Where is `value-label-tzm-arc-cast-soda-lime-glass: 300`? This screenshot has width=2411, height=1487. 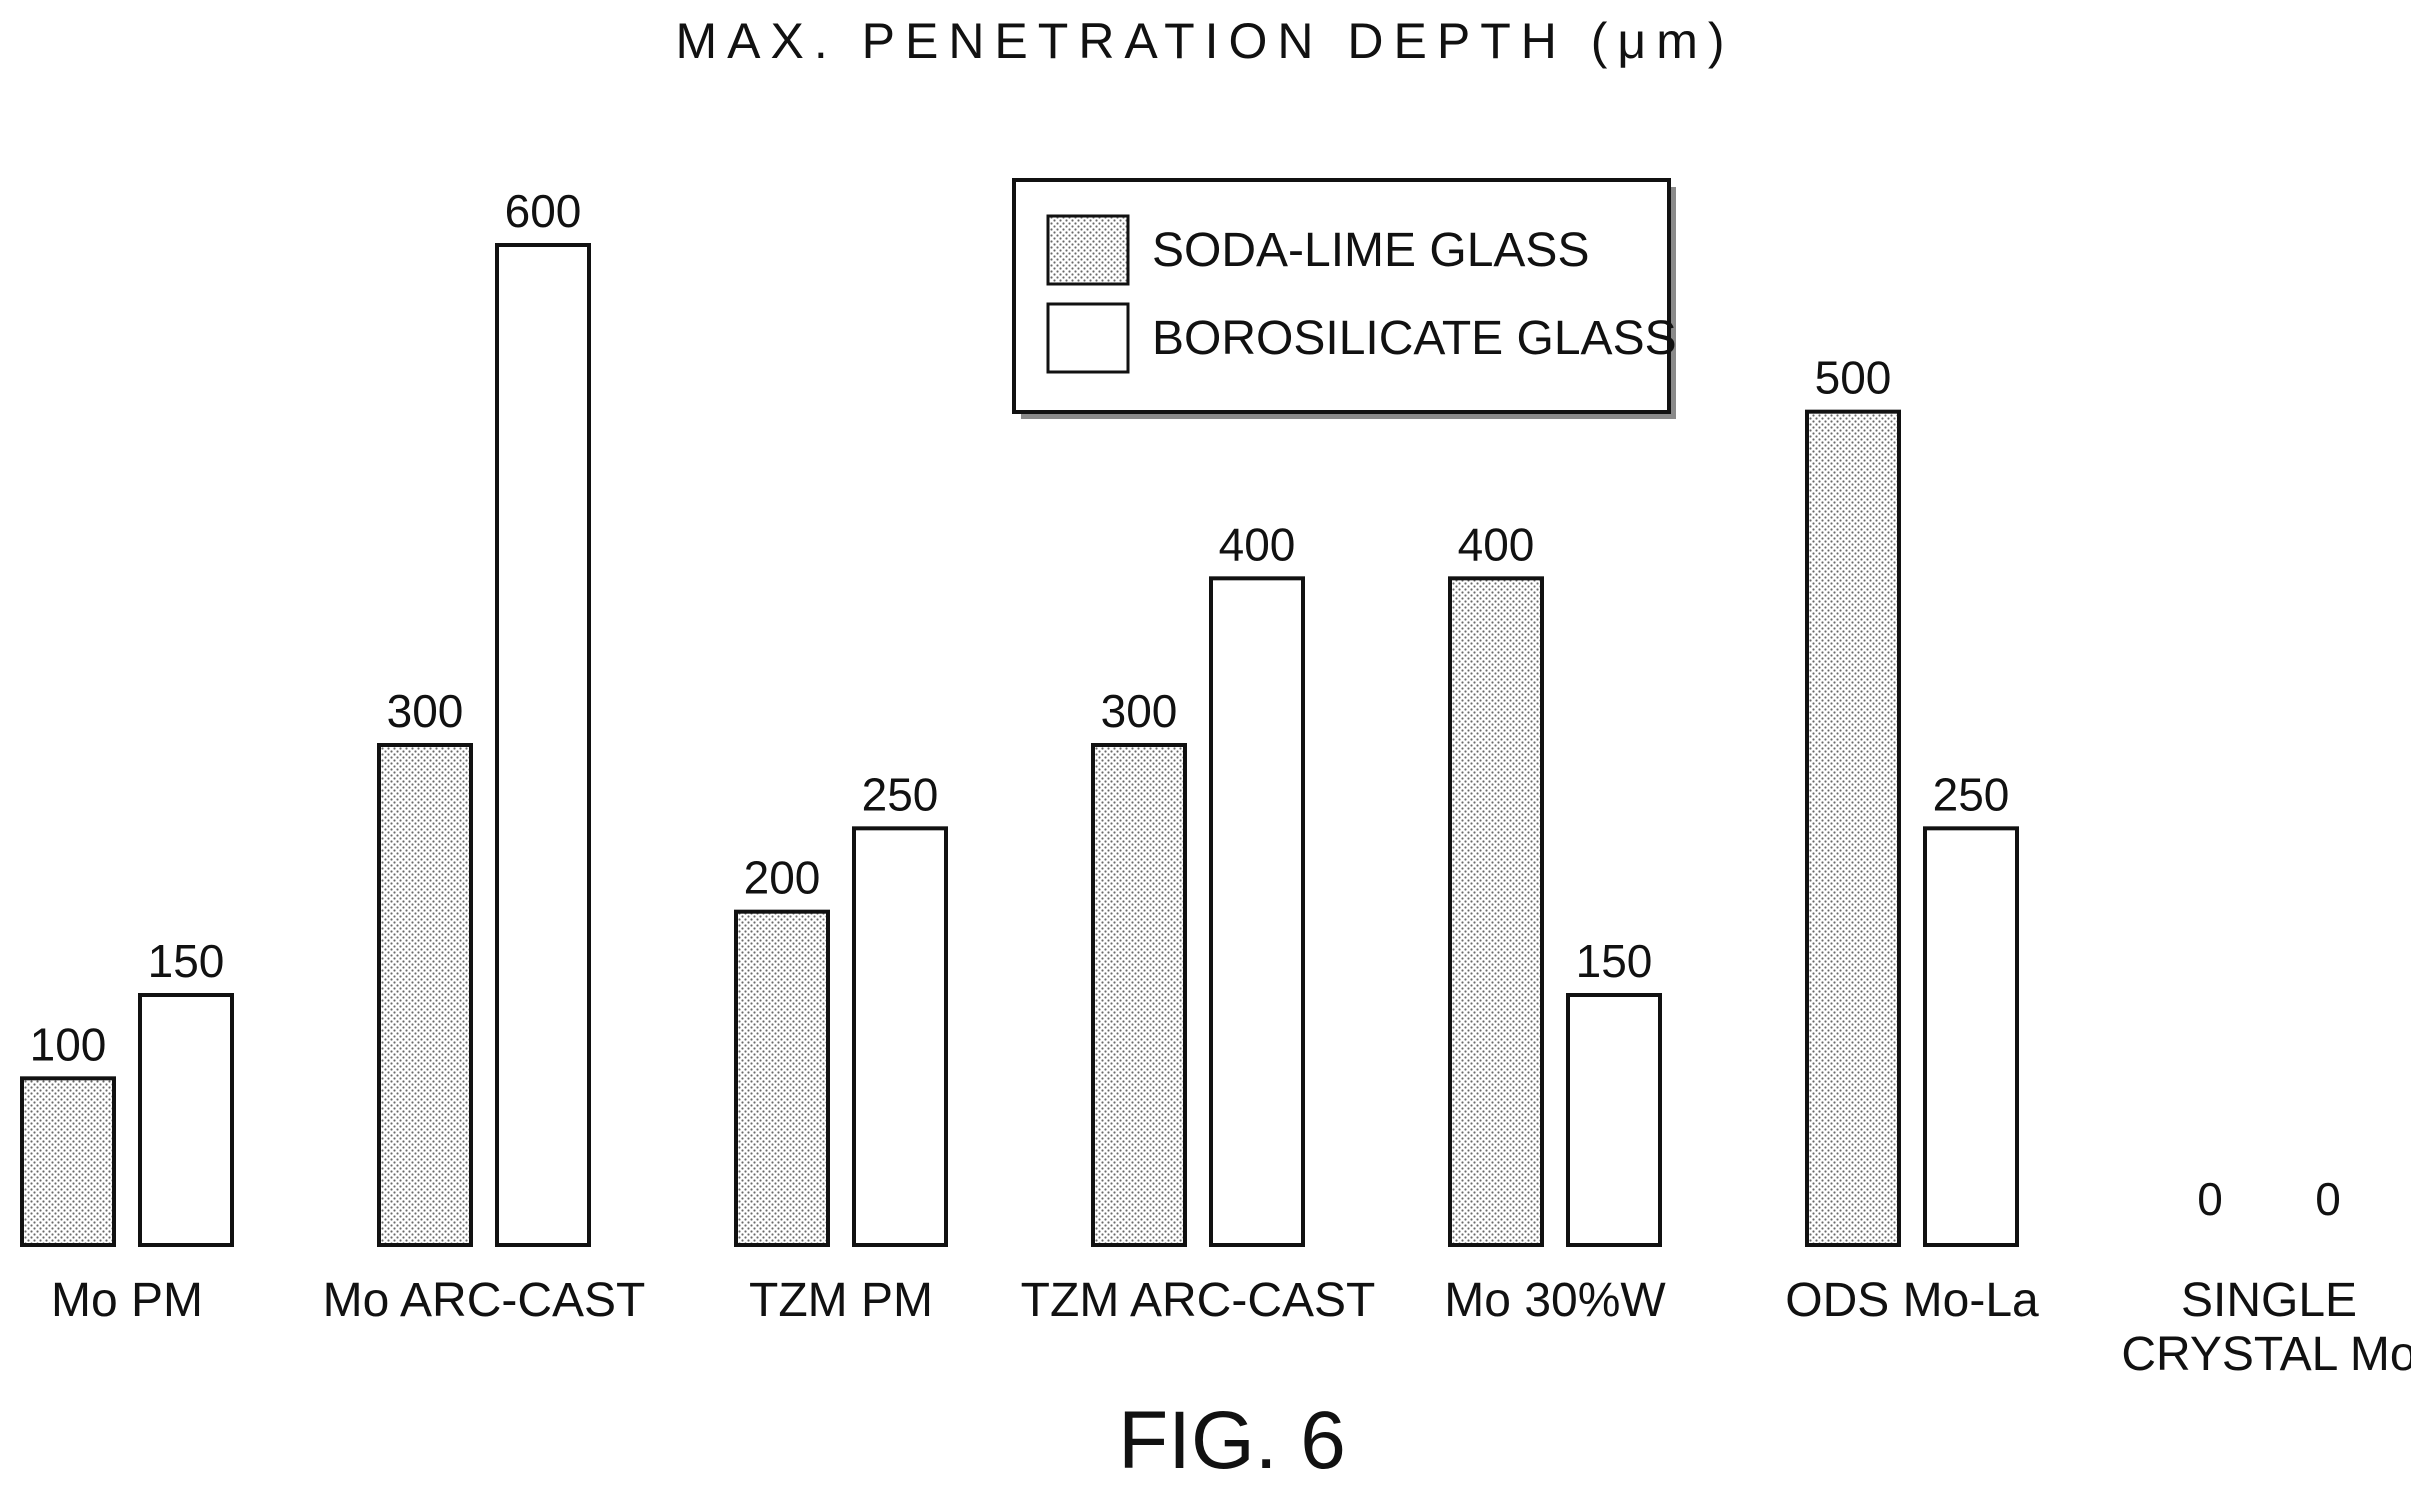
value-label-tzm-arc-cast-soda-lime-glass: 300 is located at coordinates (1139, 711).